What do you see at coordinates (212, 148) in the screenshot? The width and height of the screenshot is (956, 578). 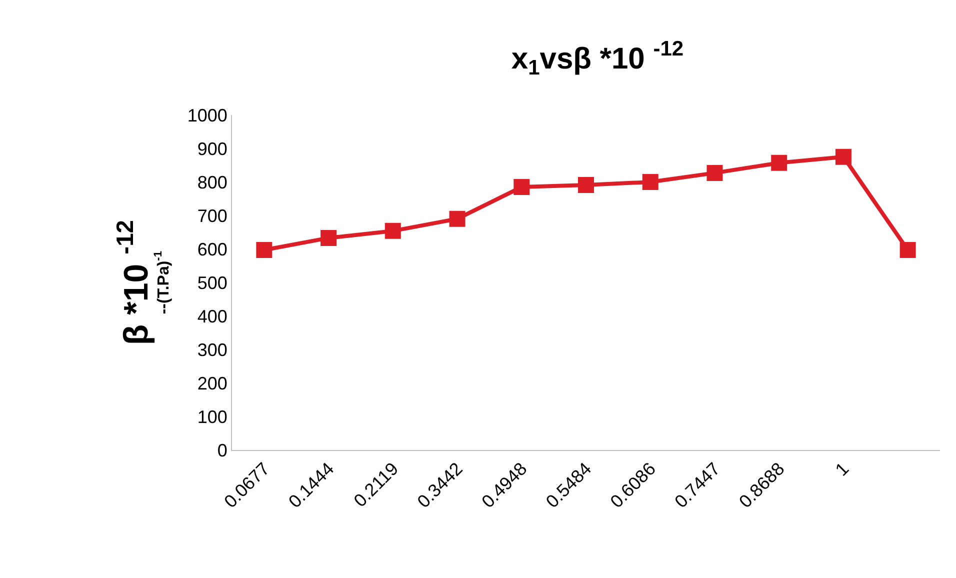 I see `y-tick-label: 900` at bounding box center [212, 148].